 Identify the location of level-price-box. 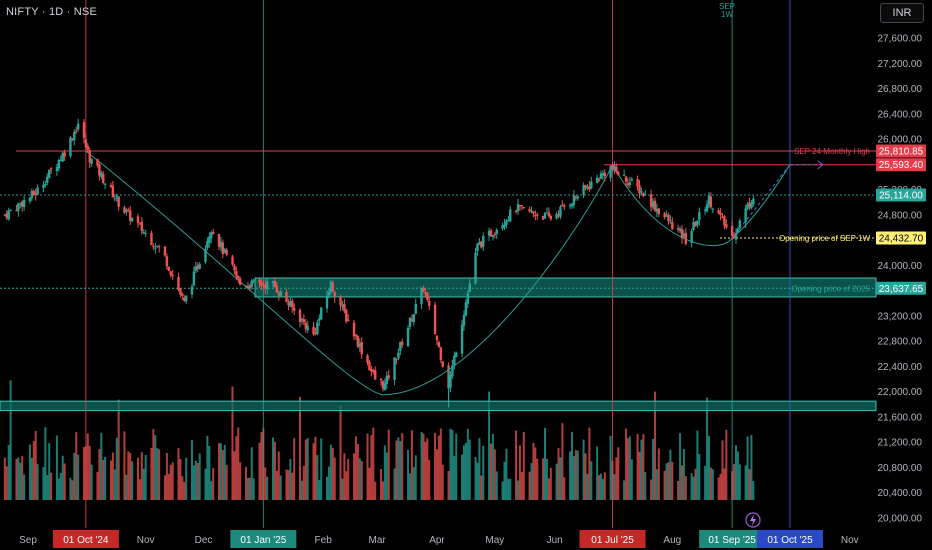
(901, 165).